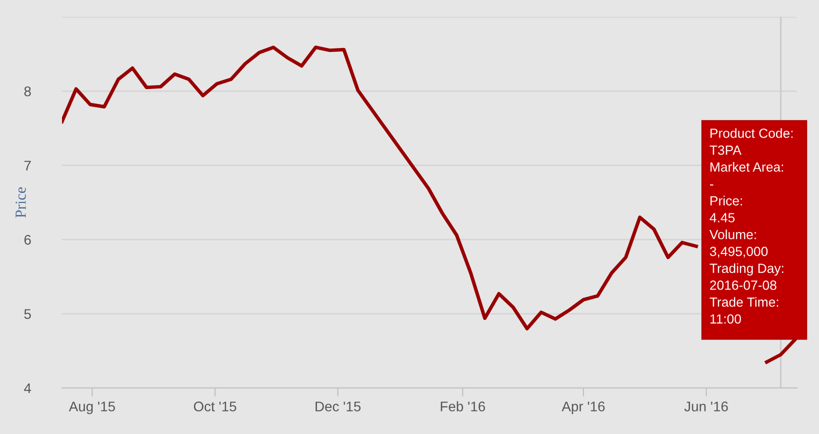  I want to click on y-tick-label: 7, so click(27, 165).